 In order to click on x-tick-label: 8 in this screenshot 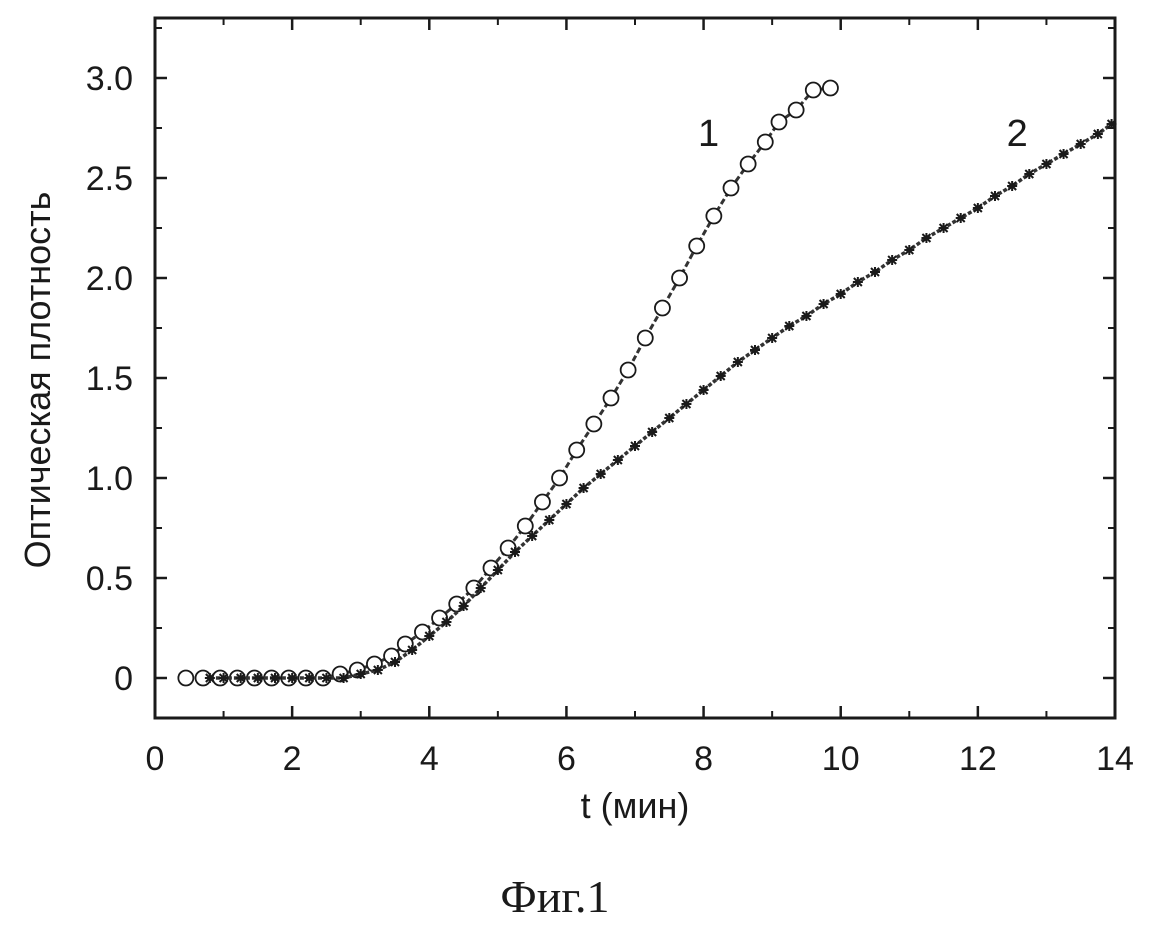, I will do `click(703, 759)`.